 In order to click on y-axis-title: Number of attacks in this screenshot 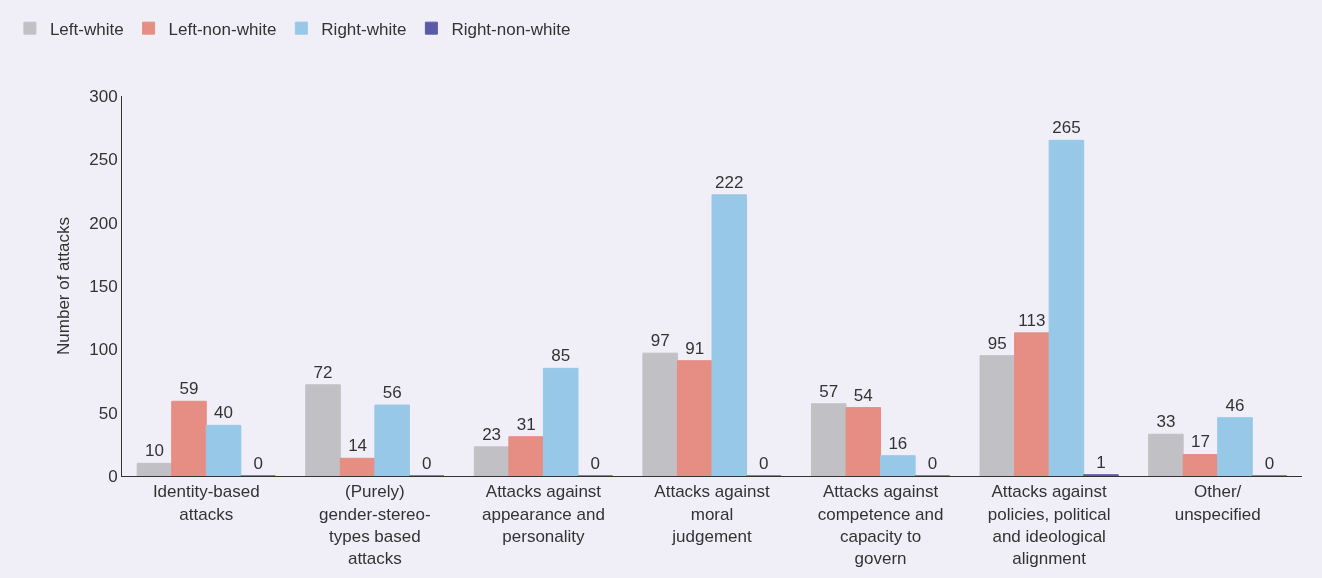, I will do `click(63, 286)`.